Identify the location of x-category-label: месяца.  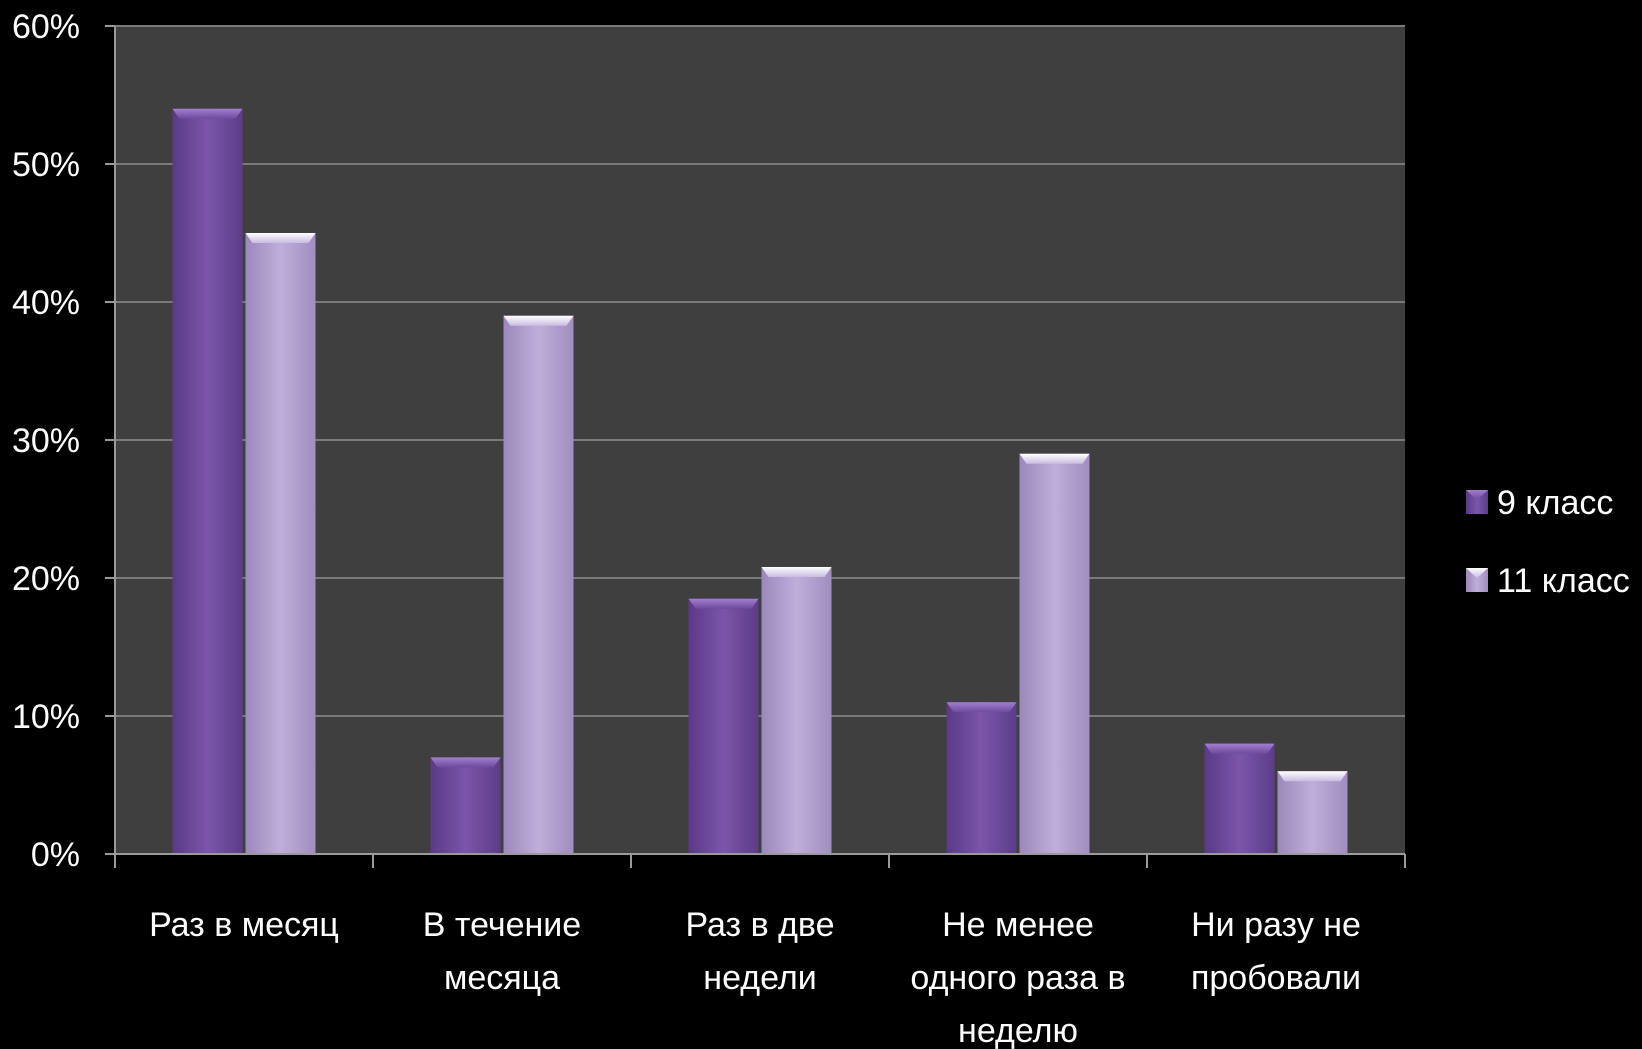
(502, 978).